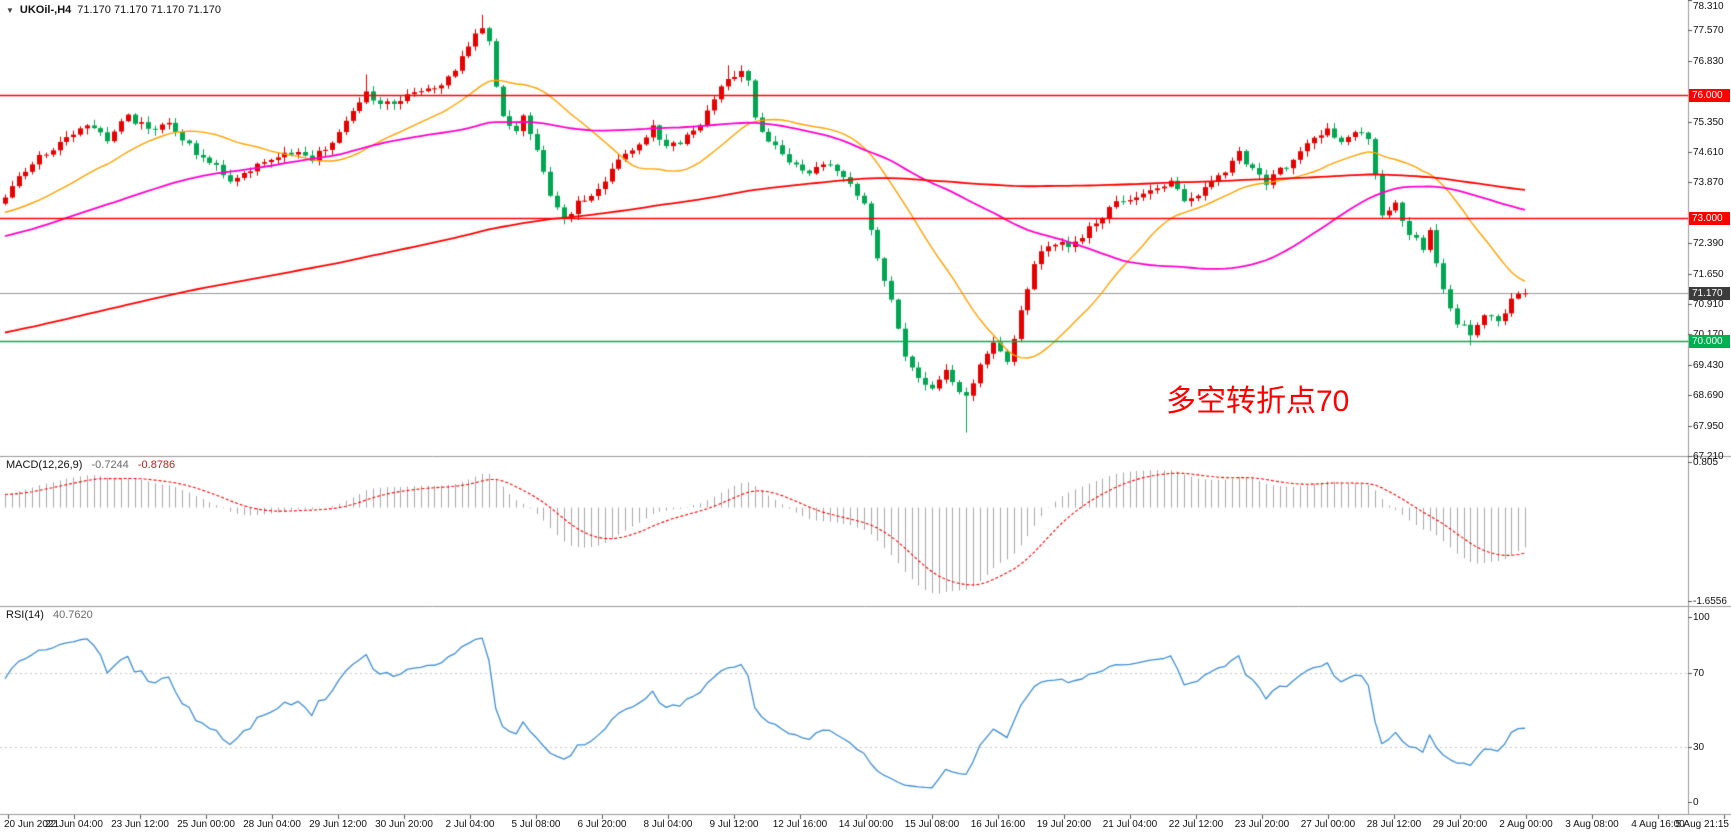  What do you see at coordinates (44, 465) in the screenshot?
I see `macd-indicator-name: MACD(12,26,9)` at bounding box center [44, 465].